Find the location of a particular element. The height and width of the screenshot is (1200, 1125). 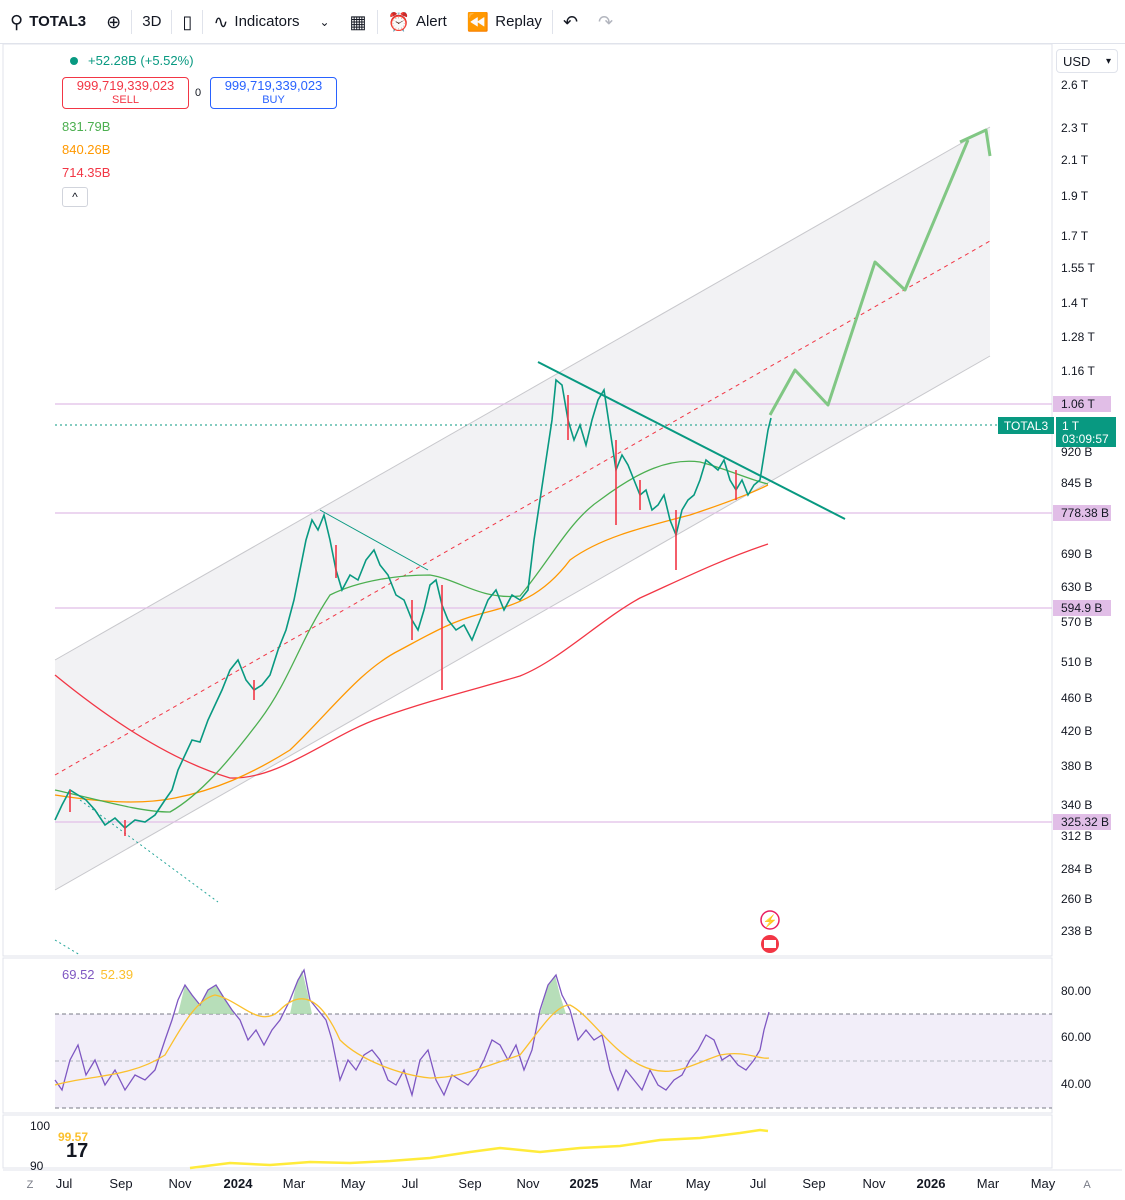

sell-label: SELL is located at coordinates (125, 100).